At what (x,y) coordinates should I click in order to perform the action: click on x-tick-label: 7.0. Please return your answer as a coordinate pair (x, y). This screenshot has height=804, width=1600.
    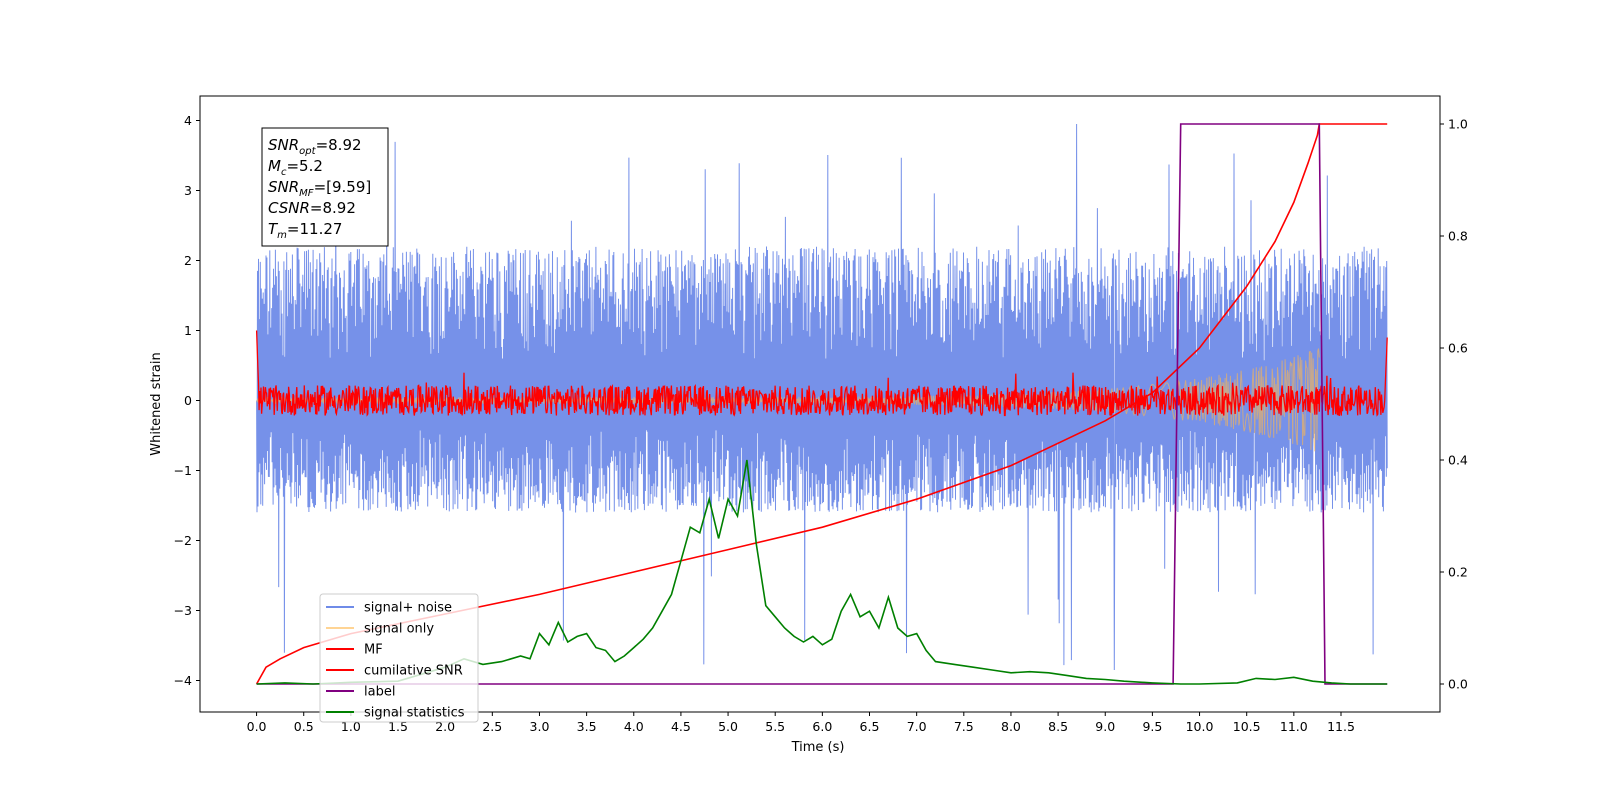
    Looking at the image, I should click on (917, 726).